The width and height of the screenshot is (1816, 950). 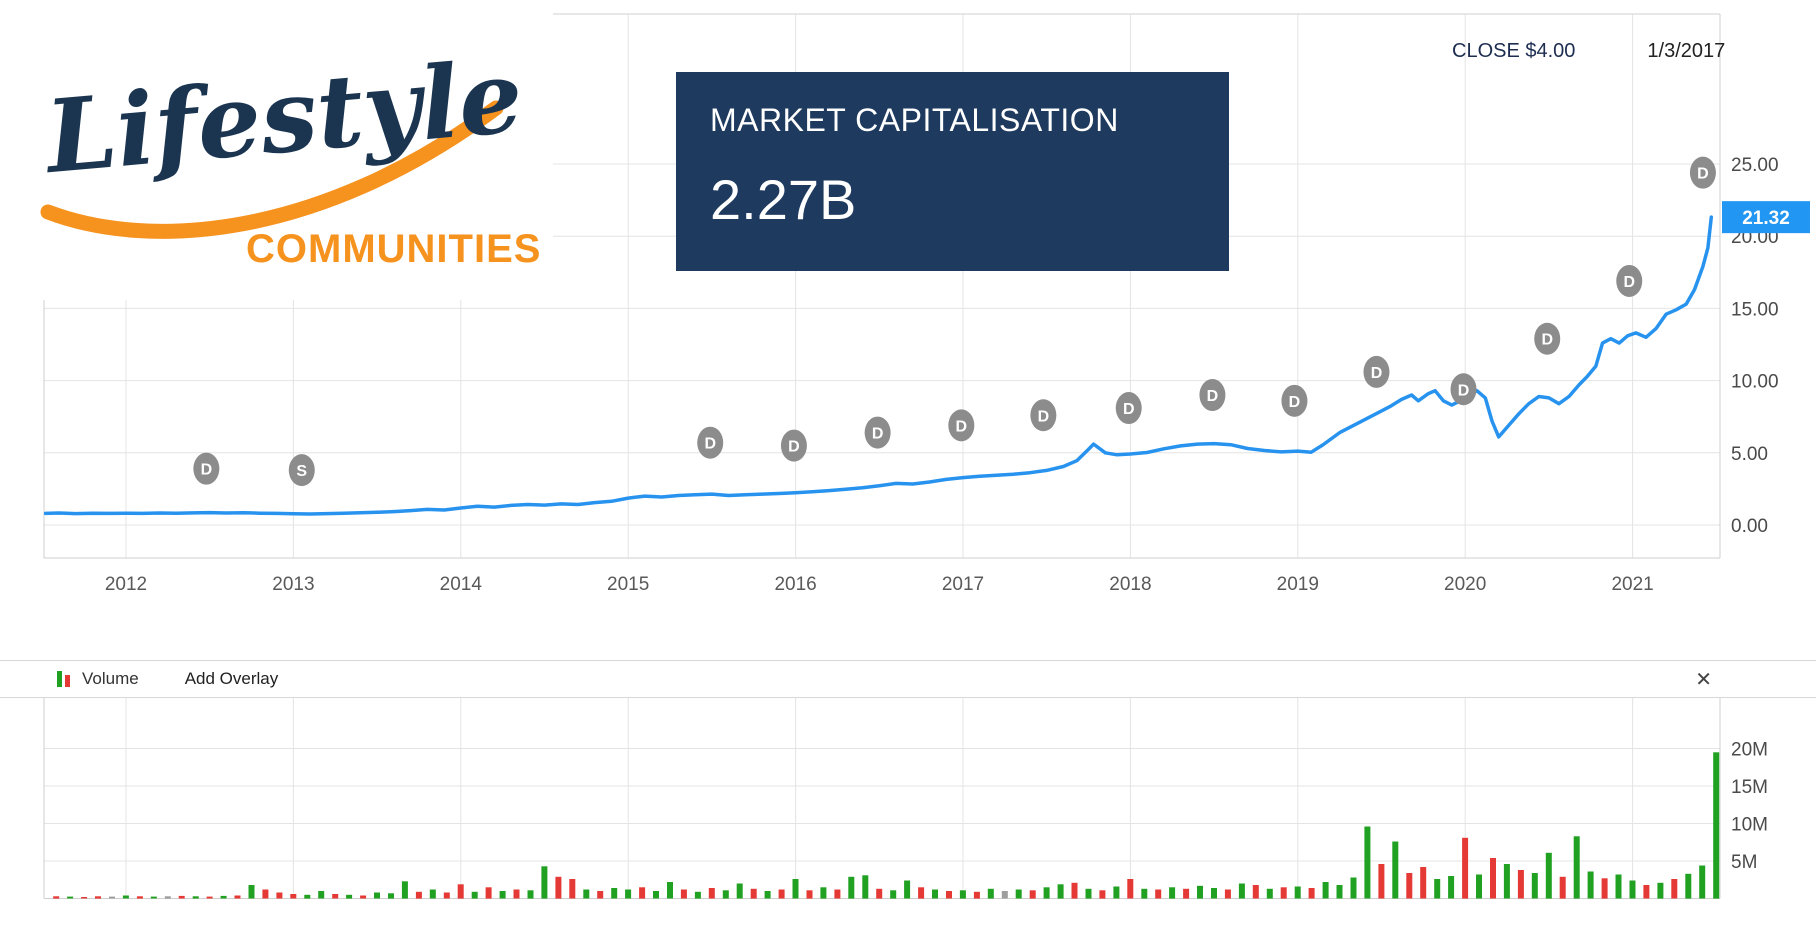 What do you see at coordinates (1514, 51) in the screenshot?
I see `close-price-label: CLOSE $4.00` at bounding box center [1514, 51].